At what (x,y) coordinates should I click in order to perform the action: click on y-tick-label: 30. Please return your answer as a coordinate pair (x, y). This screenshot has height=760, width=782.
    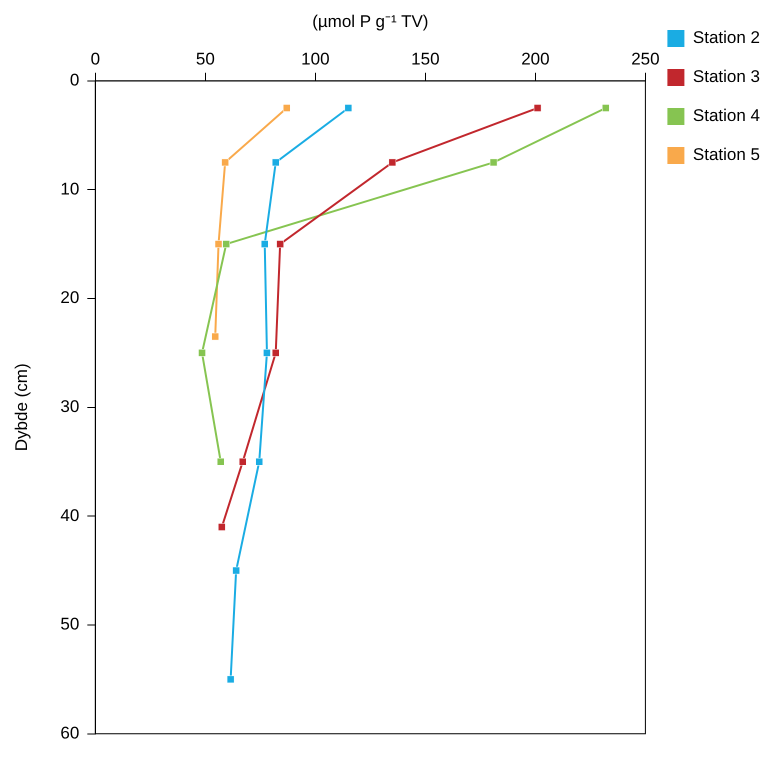
    Looking at the image, I should click on (70, 406).